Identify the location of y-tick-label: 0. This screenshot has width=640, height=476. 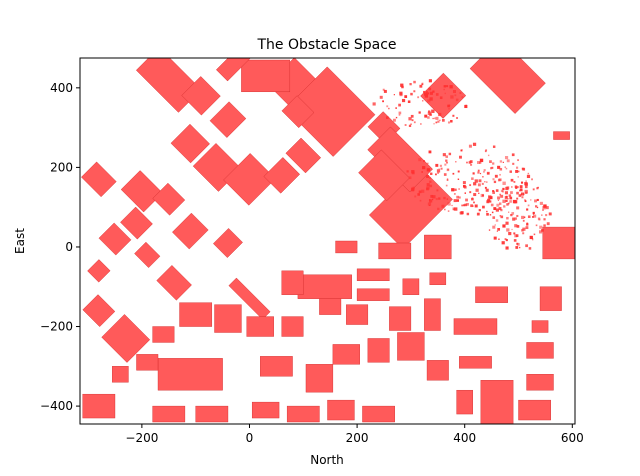
(69, 247).